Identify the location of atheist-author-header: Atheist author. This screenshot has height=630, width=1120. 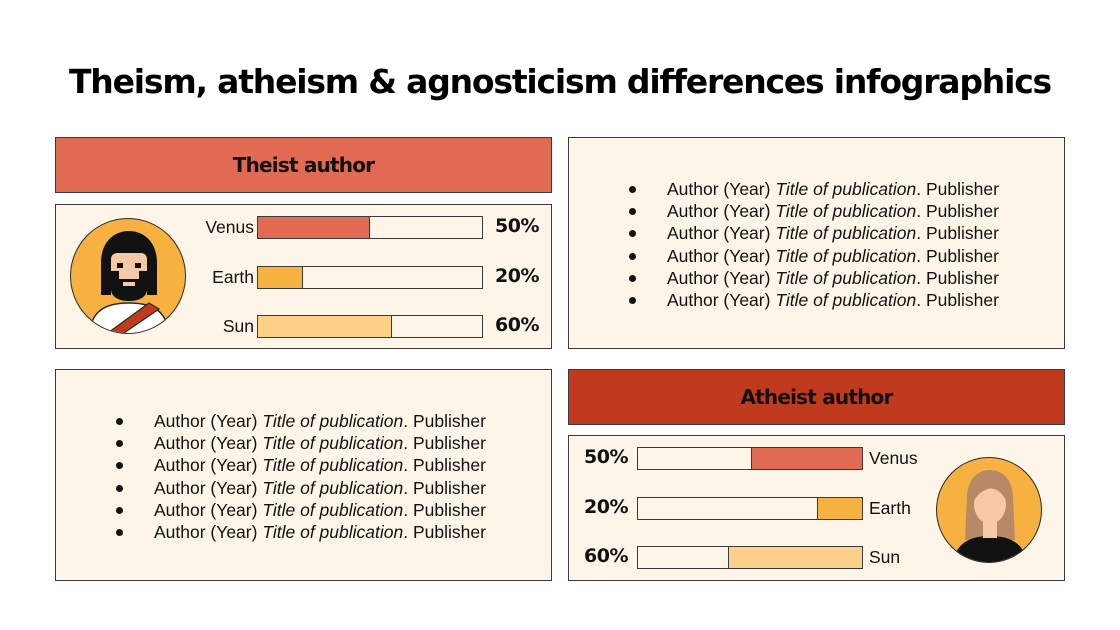
(816, 397).